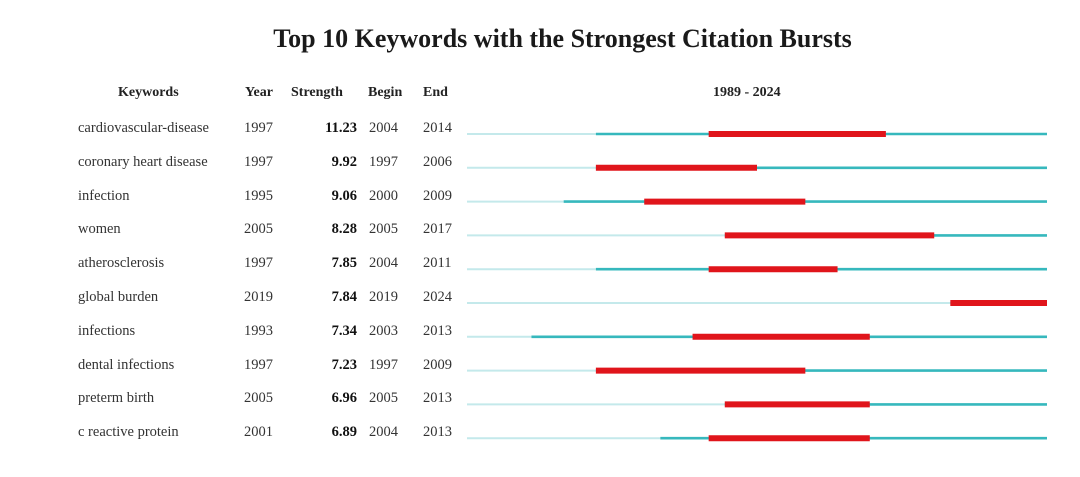 This screenshot has width=1080, height=477. Describe the element at coordinates (437, 161) in the screenshot. I see `end-cell: 2006` at that location.